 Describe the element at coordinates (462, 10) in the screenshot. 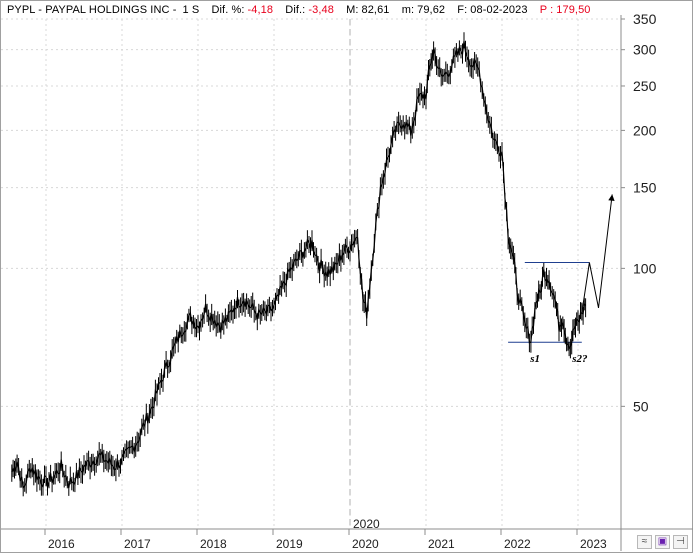

I see `date-label: F:` at that location.